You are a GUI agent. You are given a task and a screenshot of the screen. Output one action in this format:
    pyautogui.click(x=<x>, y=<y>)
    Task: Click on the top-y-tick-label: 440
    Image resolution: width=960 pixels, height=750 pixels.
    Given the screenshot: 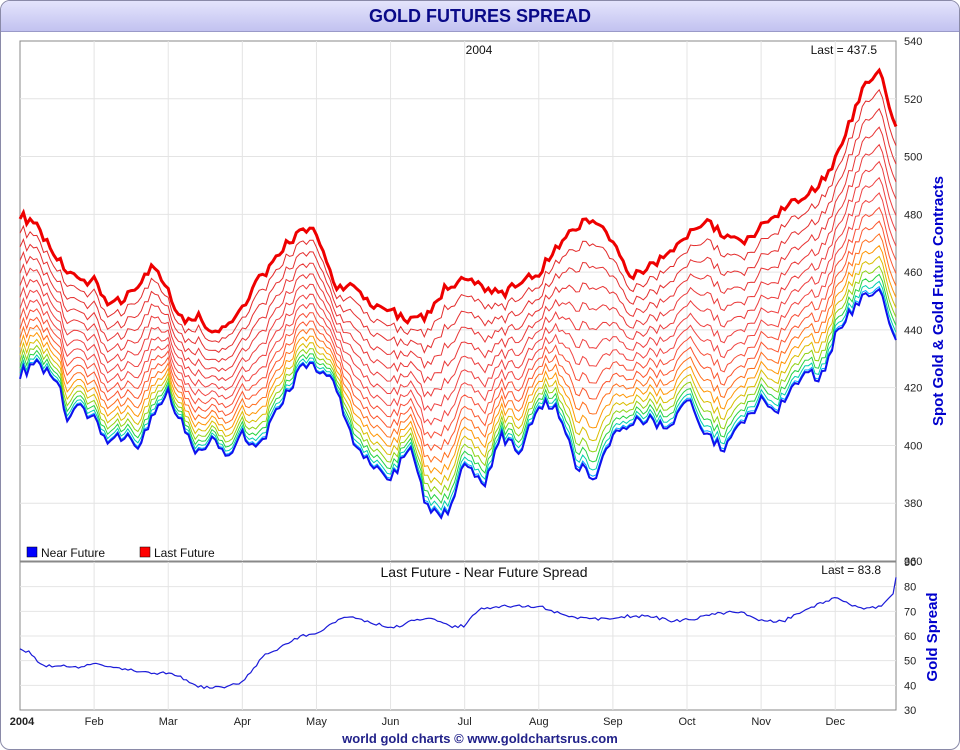 What is the action you would take?
    pyautogui.click(x=913, y=331)
    